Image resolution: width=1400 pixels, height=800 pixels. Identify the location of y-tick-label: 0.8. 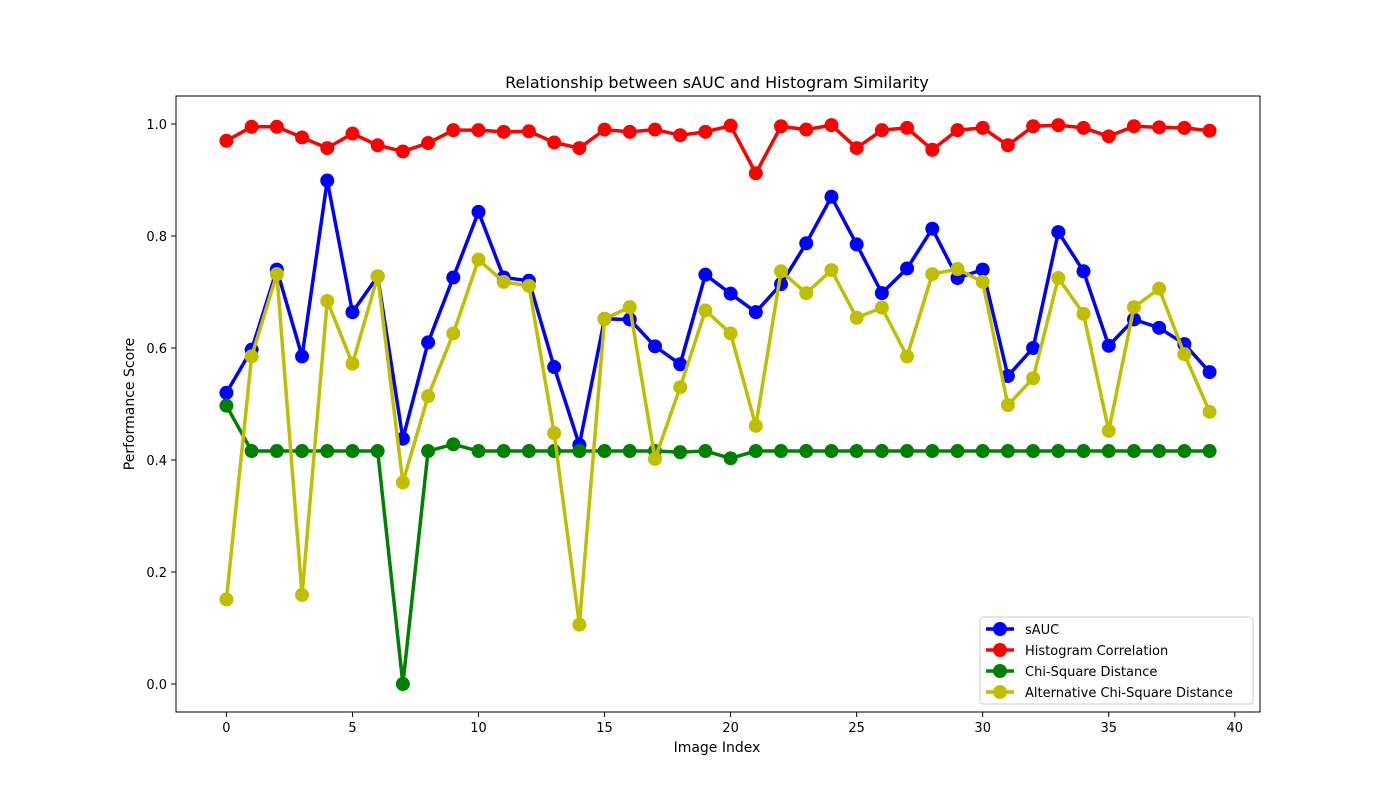
(156, 237).